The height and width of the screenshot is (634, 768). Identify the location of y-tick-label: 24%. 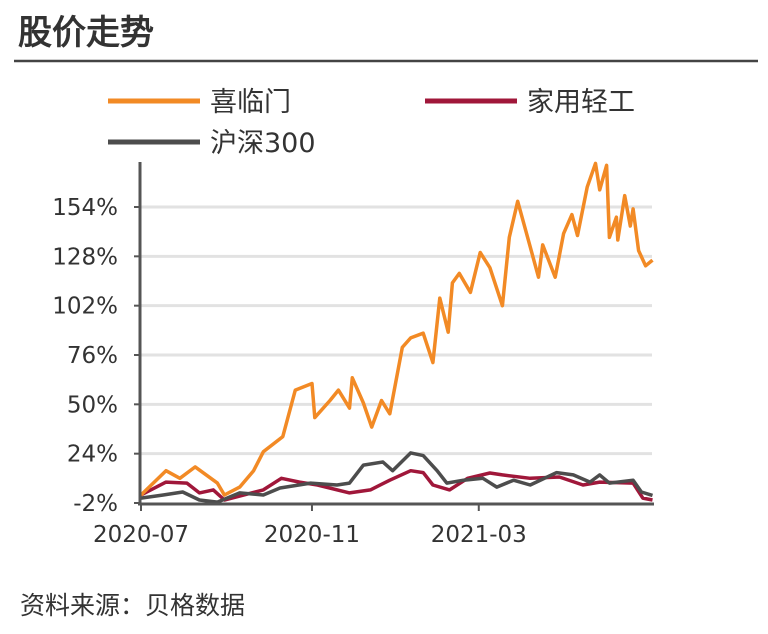
(92, 455).